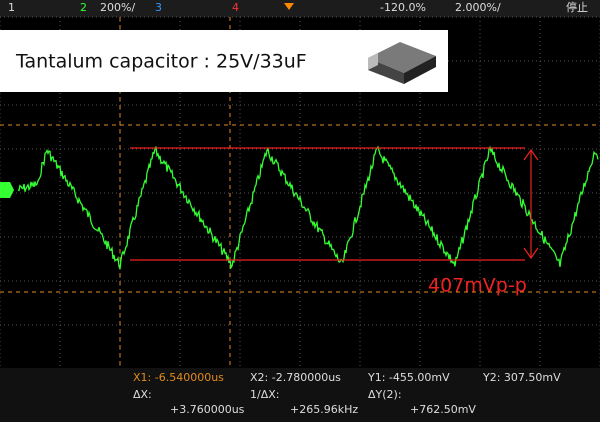  Describe the element at coordinates (477, 286) in the screenshot. I see `ripple-annotation: 407mVp-p` at that location.